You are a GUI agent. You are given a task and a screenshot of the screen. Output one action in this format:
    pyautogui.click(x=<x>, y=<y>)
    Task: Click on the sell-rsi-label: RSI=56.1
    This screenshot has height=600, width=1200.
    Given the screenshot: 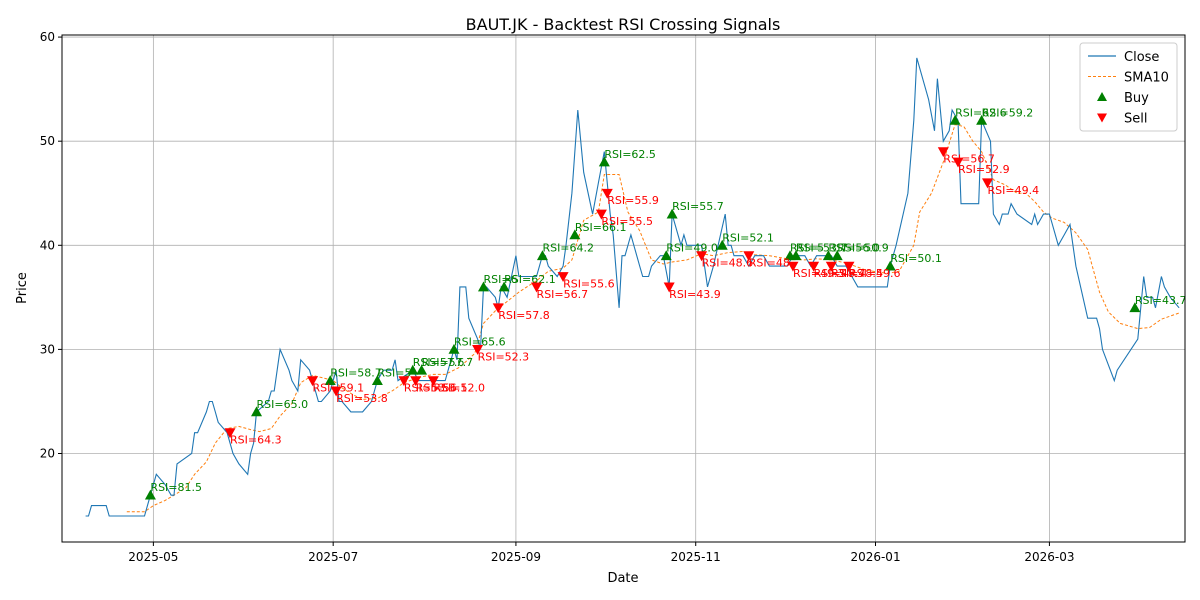 What is the action you would take?
    pyautogui.click(x=442, y=388)
    